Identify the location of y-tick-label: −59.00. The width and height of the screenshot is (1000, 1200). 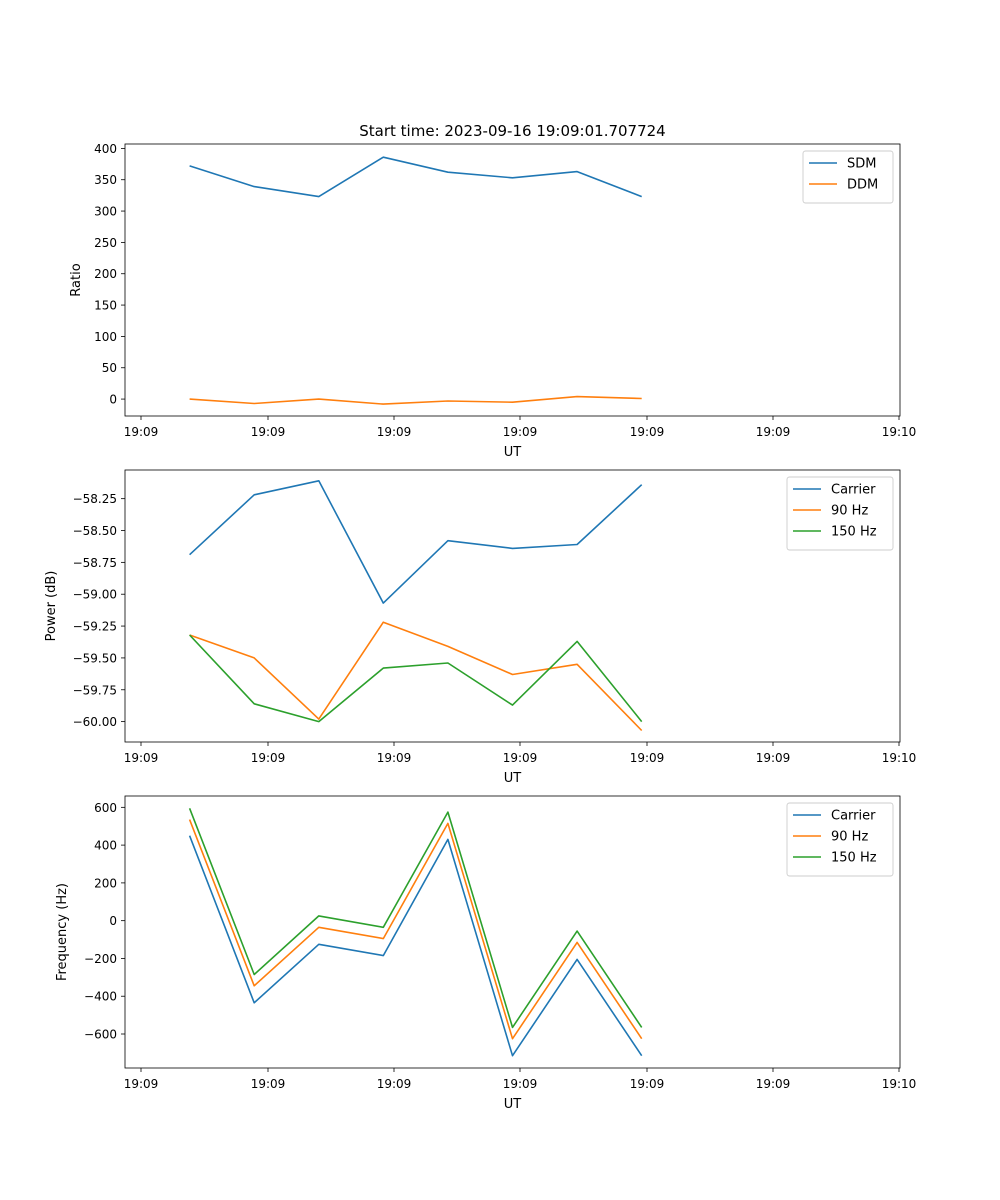
(95, 595).